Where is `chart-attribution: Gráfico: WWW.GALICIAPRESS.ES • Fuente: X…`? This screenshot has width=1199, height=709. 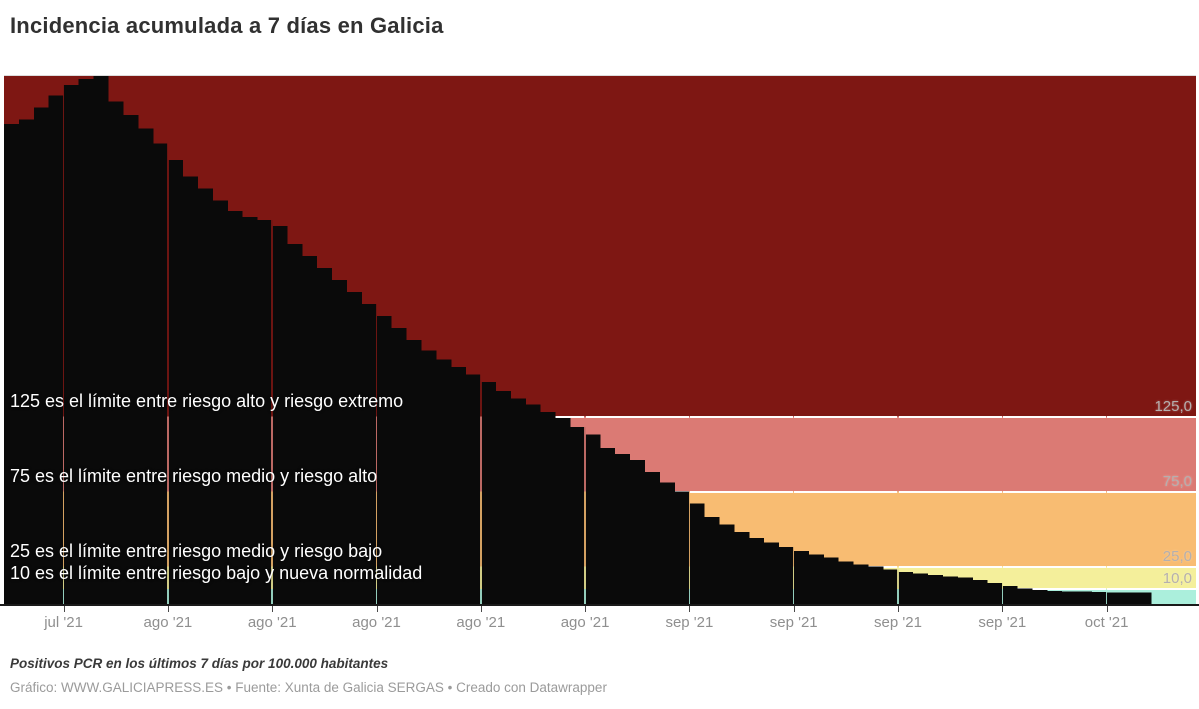
chart-attribution: Gráfico: WWW.GALICIAPRESS.ES • Fuente: X… is located at coordinates (308, 687).